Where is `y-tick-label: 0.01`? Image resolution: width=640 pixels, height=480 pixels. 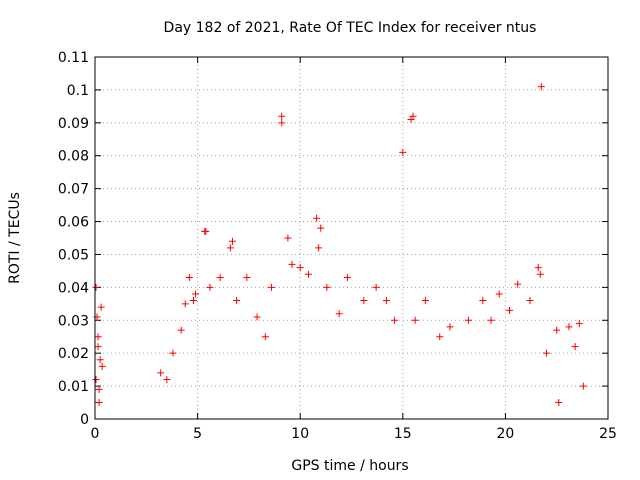 y-tick-label: 0.01 is located at coordinates (73, 387).